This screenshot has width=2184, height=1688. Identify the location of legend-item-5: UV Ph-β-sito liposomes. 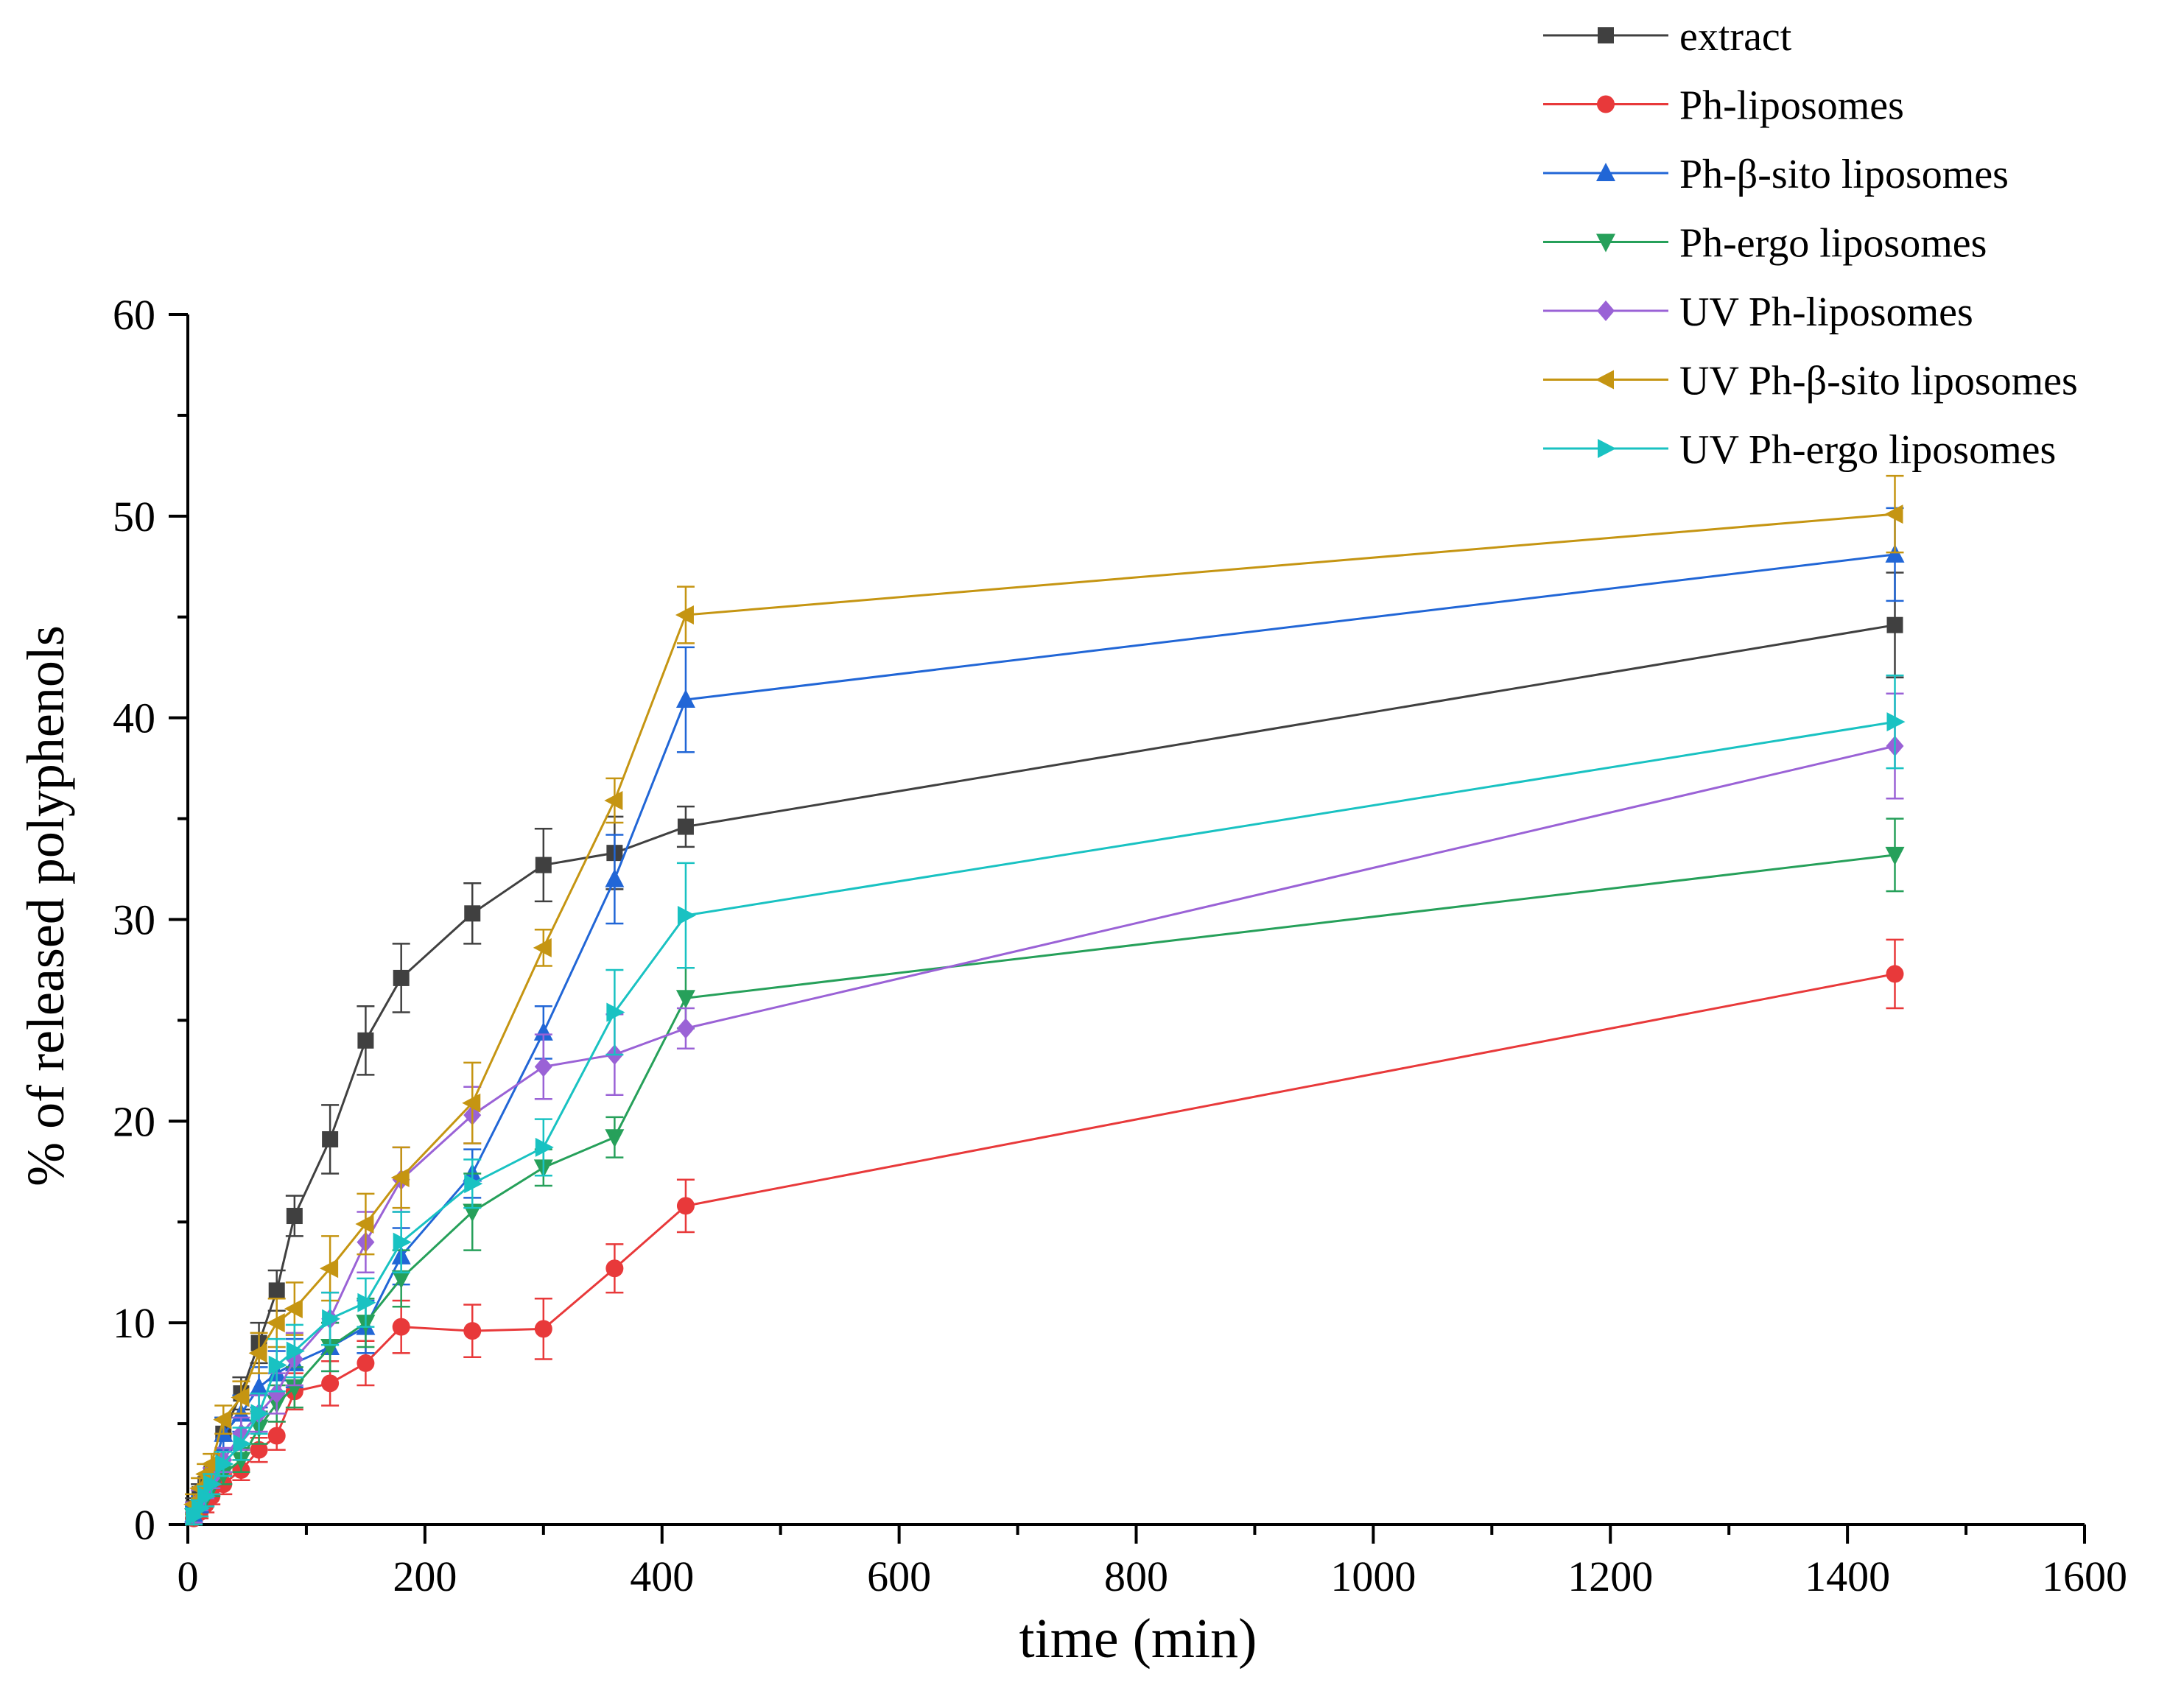
(1810, 382).